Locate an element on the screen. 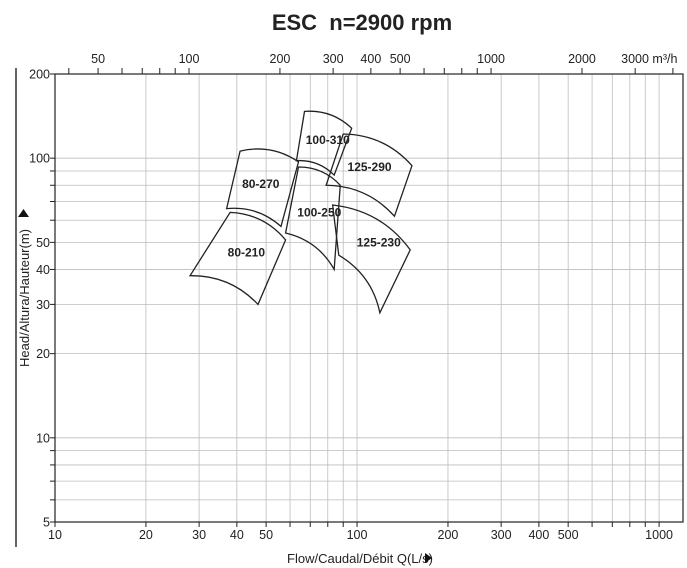 Image resolution: width=687 pixels, height=568 pixels. y-tick-label: 5 is located at coordinates (46, 523).